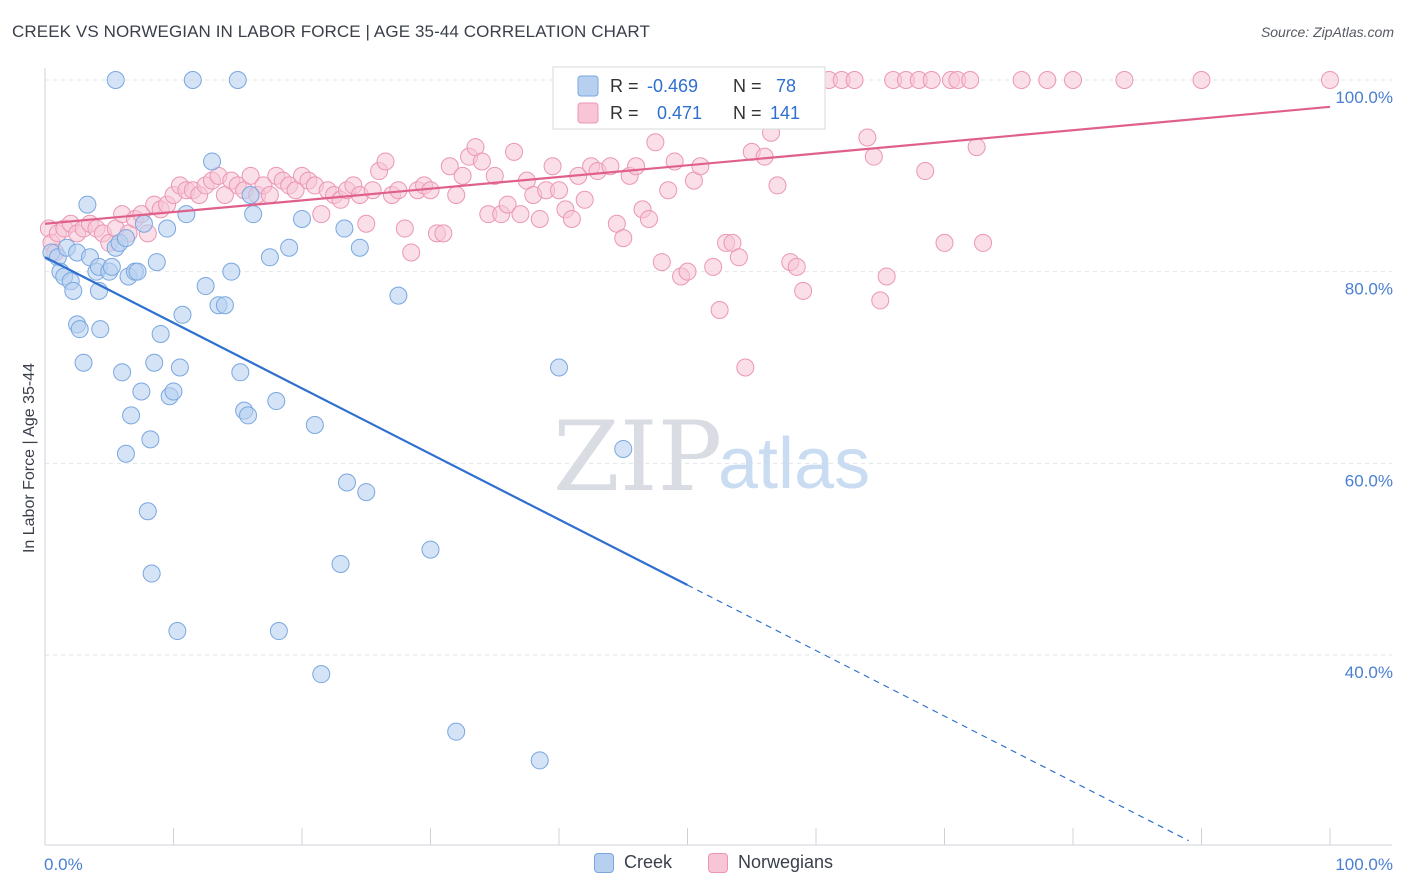 The width and height of the screenshot is (1406, 892). I want to click on legend-creek-label: Creek, so click(648, 862).